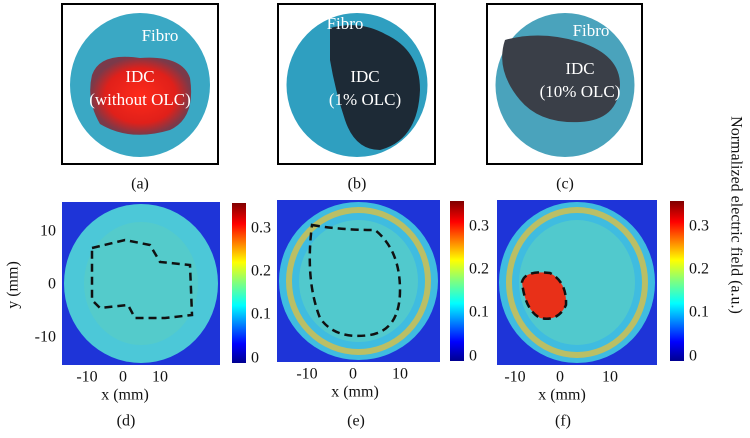 The width and height of the screenshot is (750, 438). I want to click on caption: (c), so click(565, 184).